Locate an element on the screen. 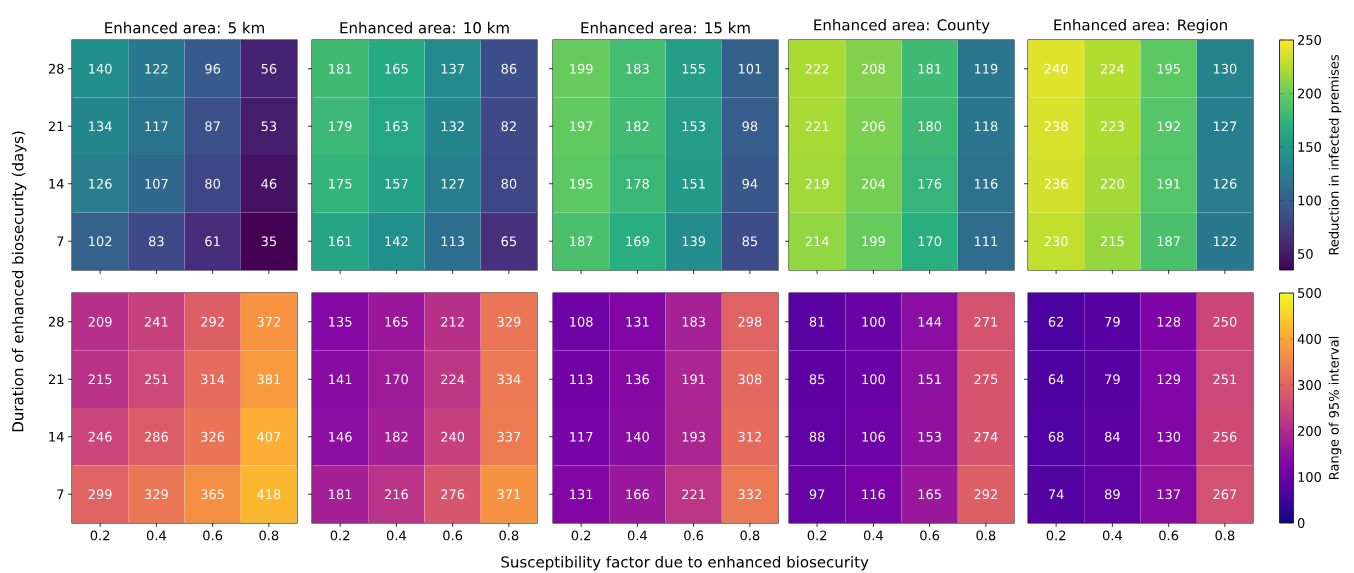 The image size is (1354, 573). color-bar-label: 0 is located at coordinates (1301, 523).